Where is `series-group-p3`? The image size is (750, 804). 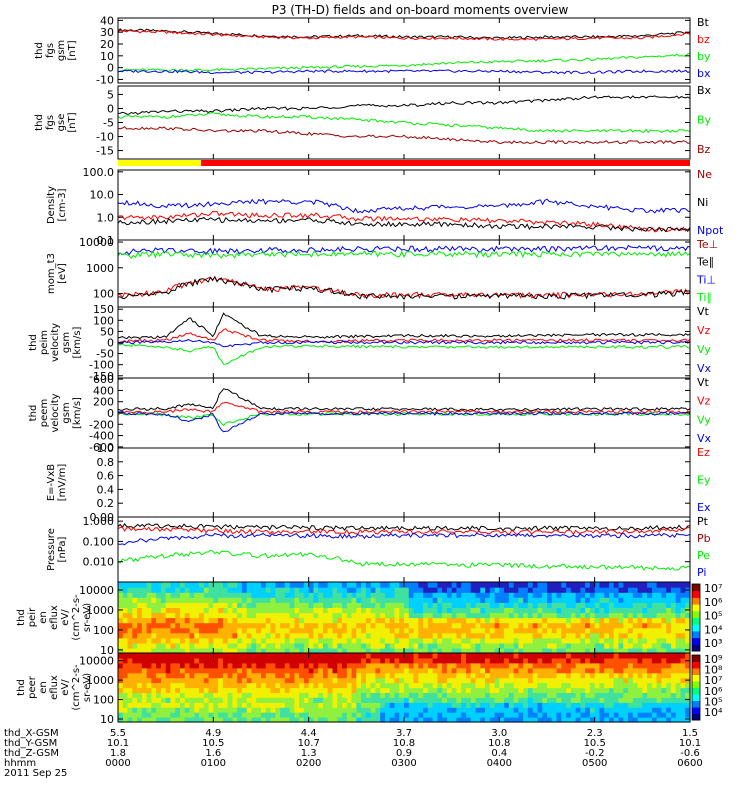
series-group-p3 is located at coordinates (404, 215).